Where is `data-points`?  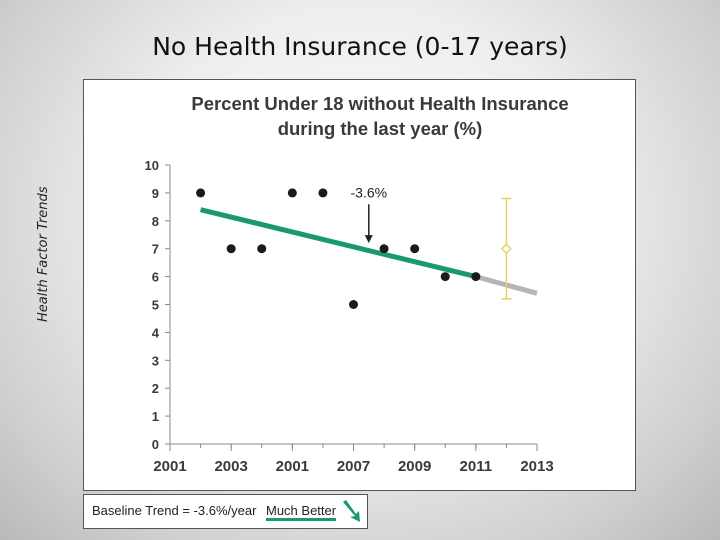
data-points is located at coordinates (354, 248).